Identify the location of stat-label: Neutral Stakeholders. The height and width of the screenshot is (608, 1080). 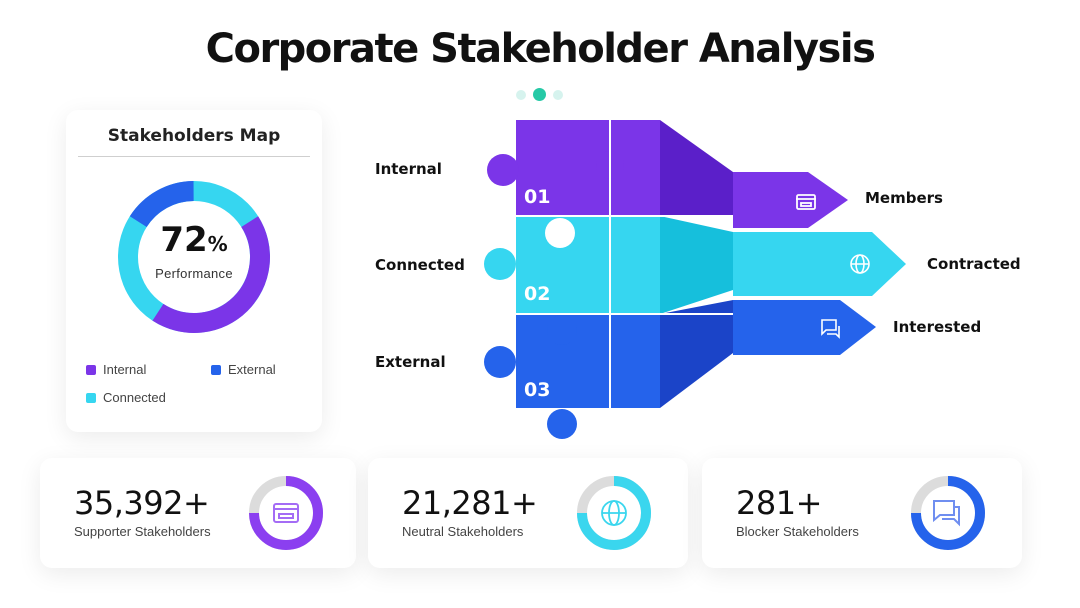
(463, 531).